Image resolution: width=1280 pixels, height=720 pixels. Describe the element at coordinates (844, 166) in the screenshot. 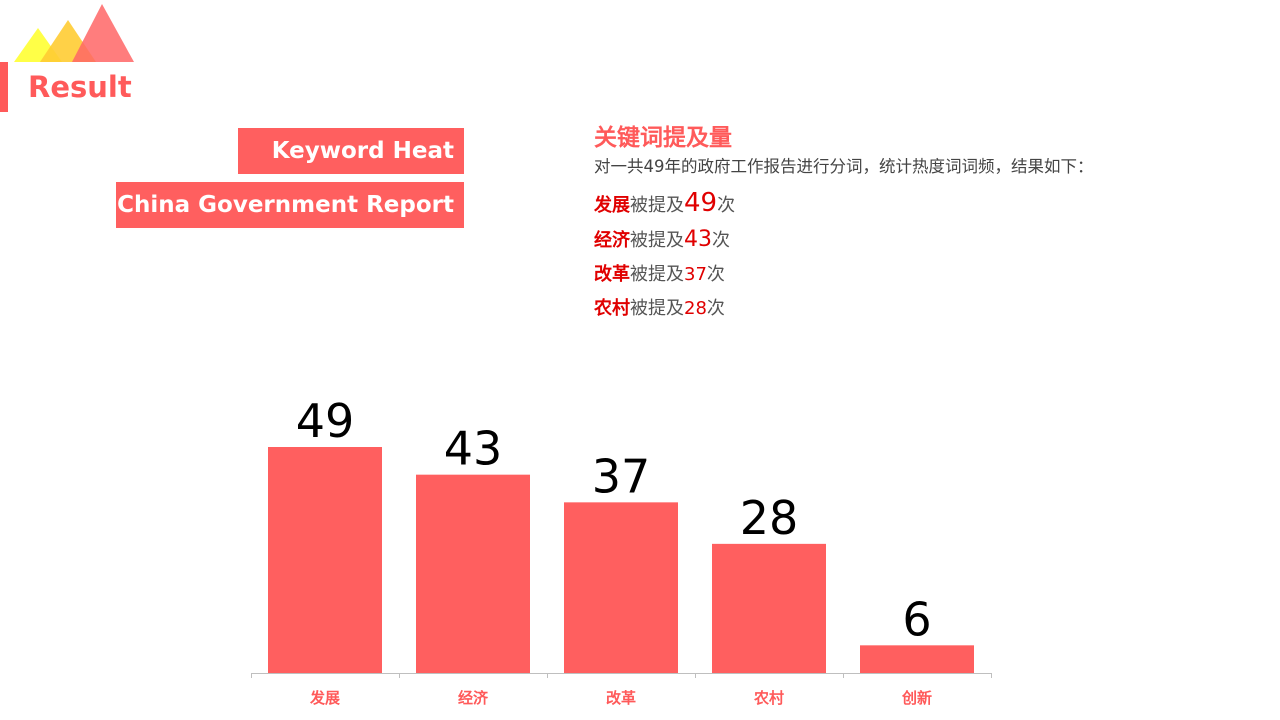

I see `summary-description: 对一共49年的政府工作报告进行分词，统计热度词词频，结果如下：` at that location.